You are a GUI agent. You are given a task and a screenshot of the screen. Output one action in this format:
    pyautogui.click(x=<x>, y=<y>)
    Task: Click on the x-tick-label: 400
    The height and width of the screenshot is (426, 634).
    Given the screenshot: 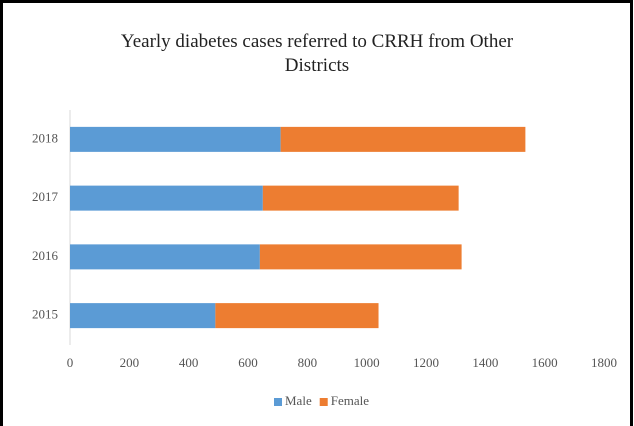 What is the action you would take?
    pyautogui.click(x=189, y=362)
    